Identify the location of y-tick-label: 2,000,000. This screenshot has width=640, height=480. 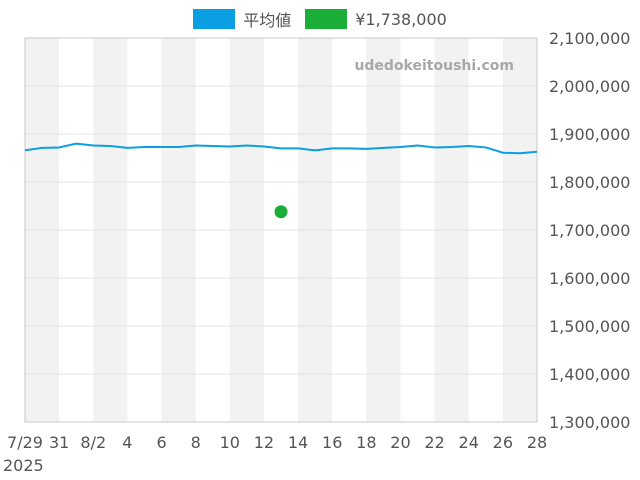
(589, 86).